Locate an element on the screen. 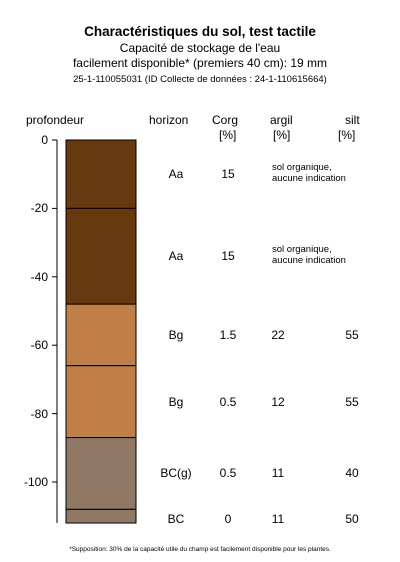  depth-tick-label: -100 is located at coordinates (35, 482).